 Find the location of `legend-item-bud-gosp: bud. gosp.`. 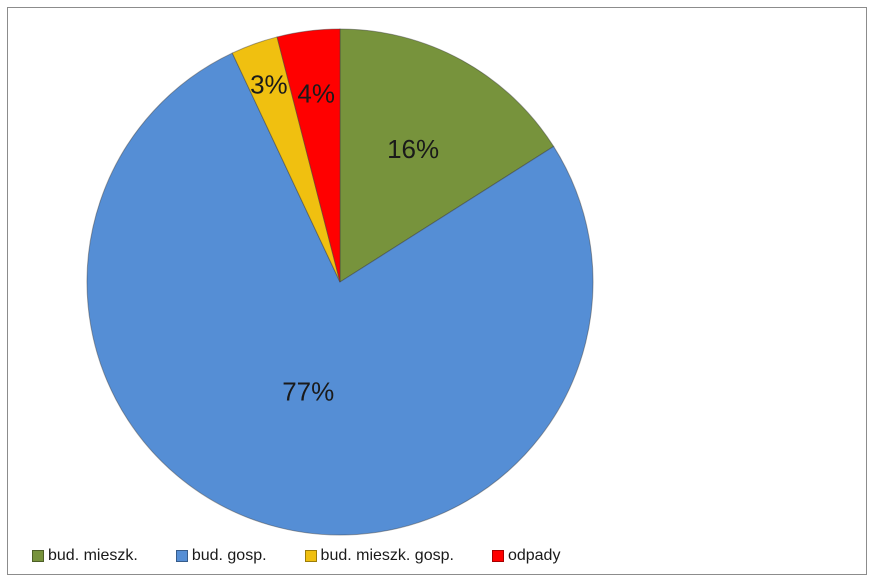

legend-item-bud-gosp: bud. gosp. is located at coordinates (221, 556).